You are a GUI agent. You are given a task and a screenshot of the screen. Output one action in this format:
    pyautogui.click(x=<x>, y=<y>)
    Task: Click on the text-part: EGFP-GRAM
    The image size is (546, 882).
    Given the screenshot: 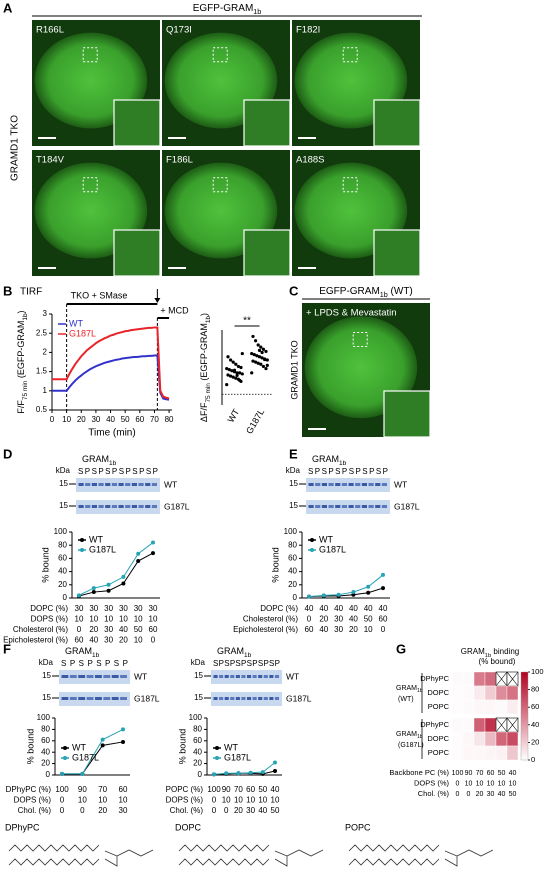 What is the action you would take?
    pyautogui.click(x=223, y=8)
    